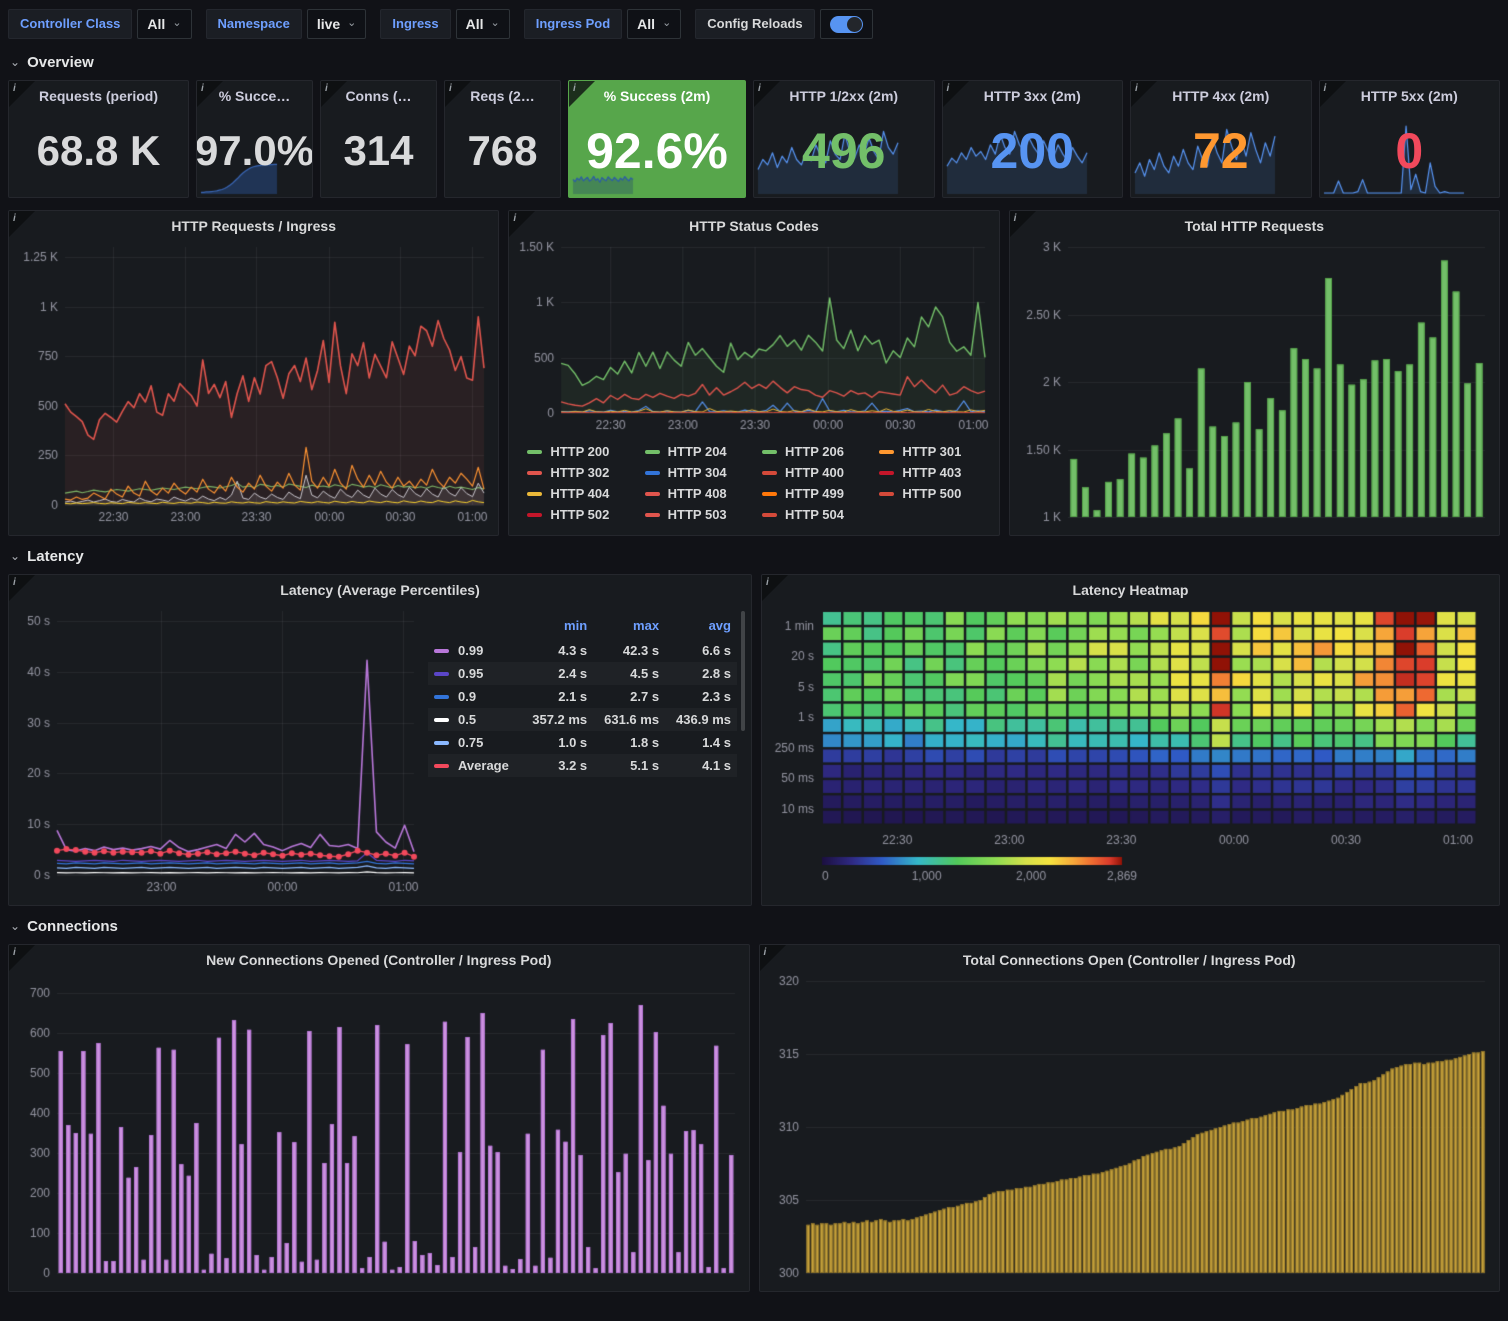 Image resolution: width=1508 pixels, height=1321 pixels. What do you see at coordinates (582, 472) in the screenshot?
I see `legend-item: HTTP 302` at bounding box center [582, 472].